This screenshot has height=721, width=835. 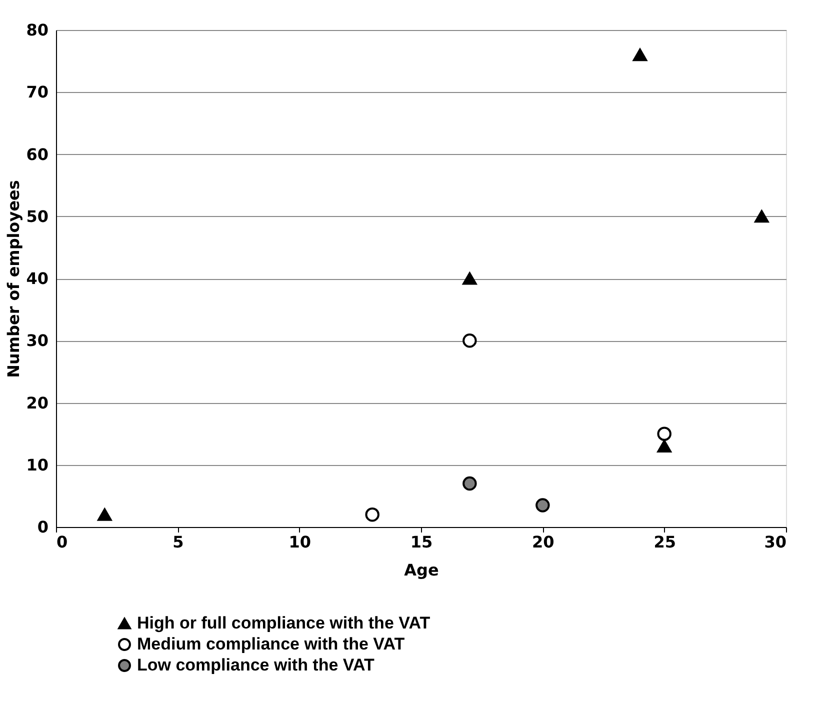 What do you see at coordinates (37, 216) in the screenshot?
I see `y-tick-label: 50` at bounding box center [37, 216].